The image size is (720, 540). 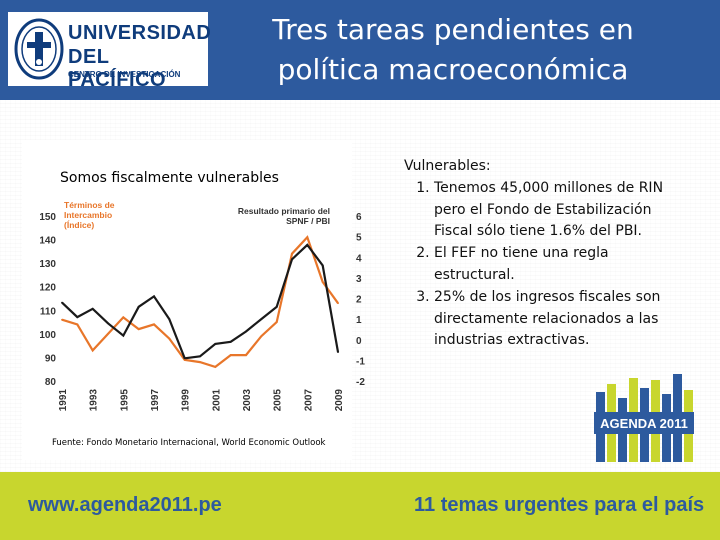 What do you see at coordinates (47, 335) in the screenshot?
I see `y-left-tick-label: 100` at bounding box center [47, 335].